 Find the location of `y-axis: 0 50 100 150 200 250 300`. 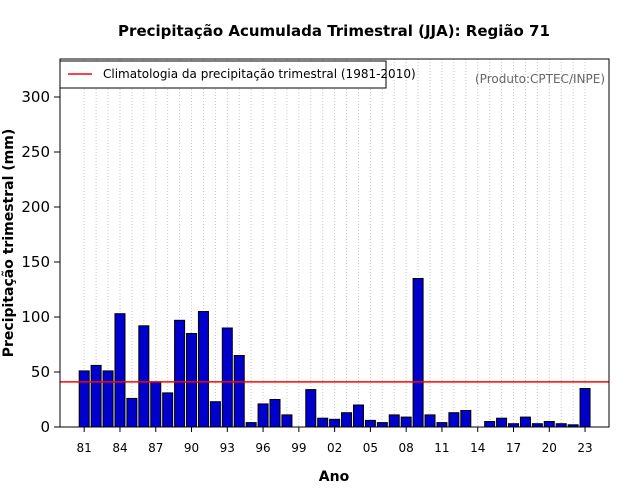

y-axis: 0 50 100 150 200 250 300 is located at coordinates (40, 262).